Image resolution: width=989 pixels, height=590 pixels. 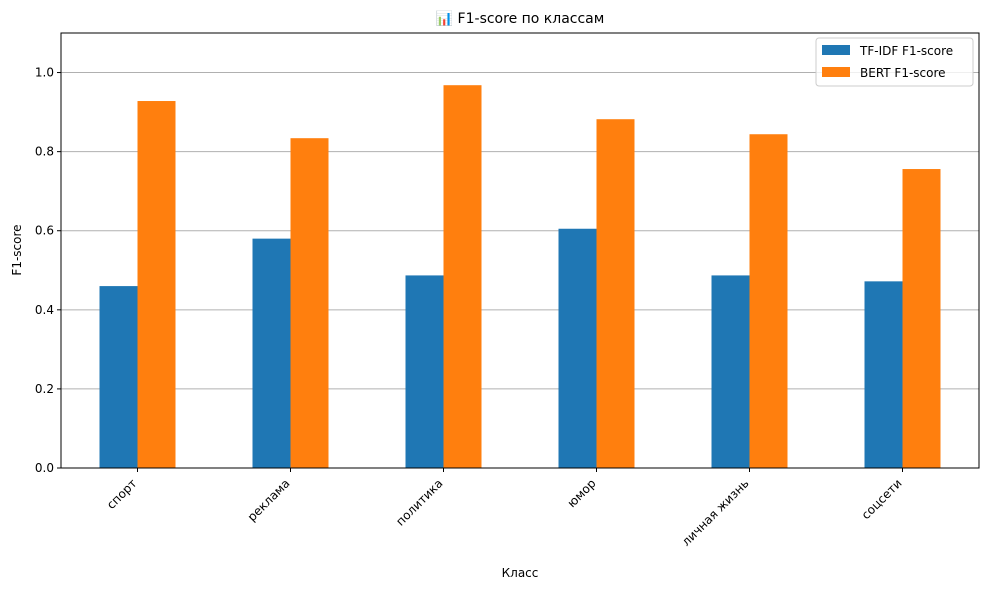 I want to click on y-tick-label: 0.8, so click(x=44, y=152).